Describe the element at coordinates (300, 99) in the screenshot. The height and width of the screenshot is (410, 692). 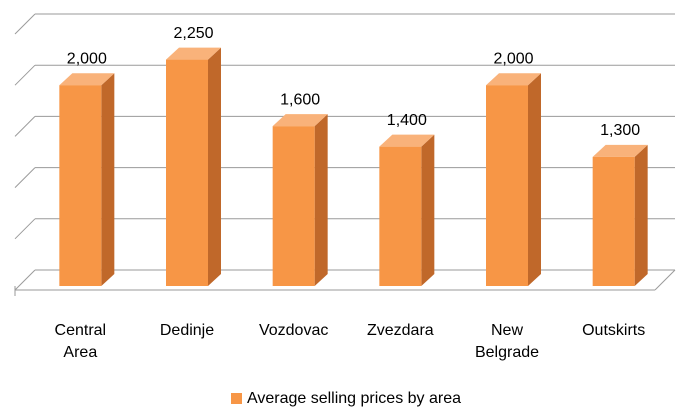
I see `data-label: 1,600` at that location.